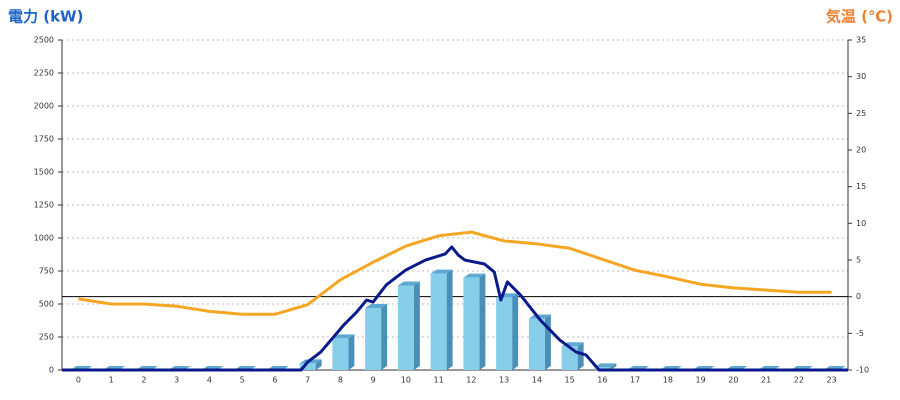  What do you see at coordinates (635, 380) in the screenshot?
I see `x-tick-label: 17` at bounding box center [635, 380].